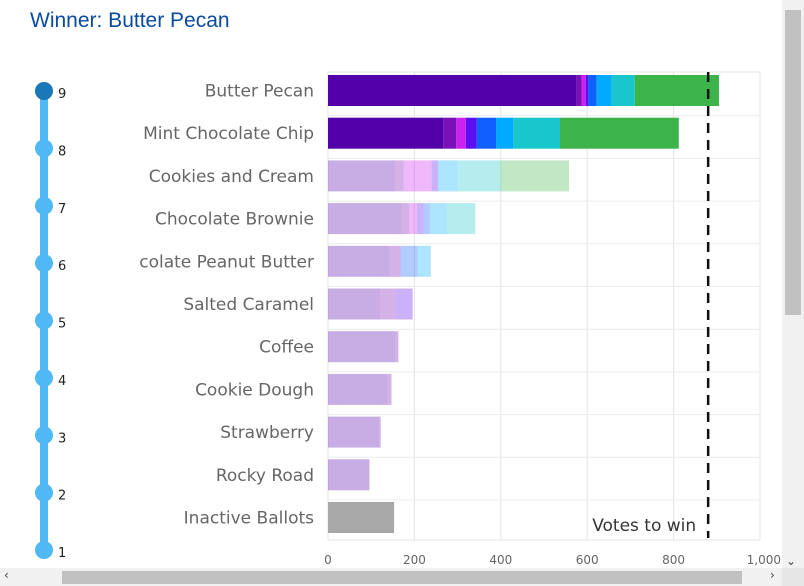  Describe the element at coordinates (62, 496) in the screenshot. I see `slider-step-label: 2` at that location.